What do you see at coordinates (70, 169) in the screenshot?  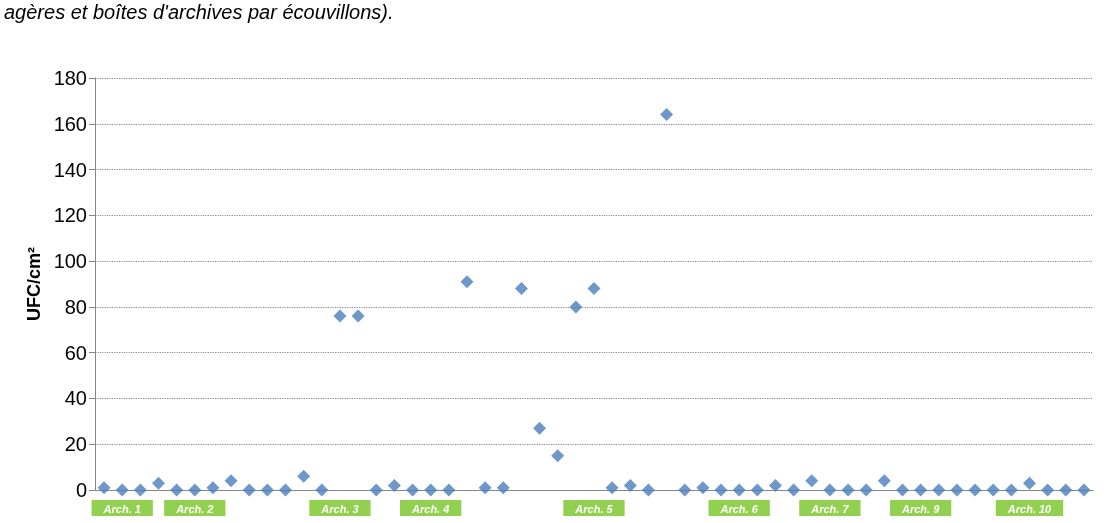 I see `y-tick-label: 140` at bounding box center [70, 169].